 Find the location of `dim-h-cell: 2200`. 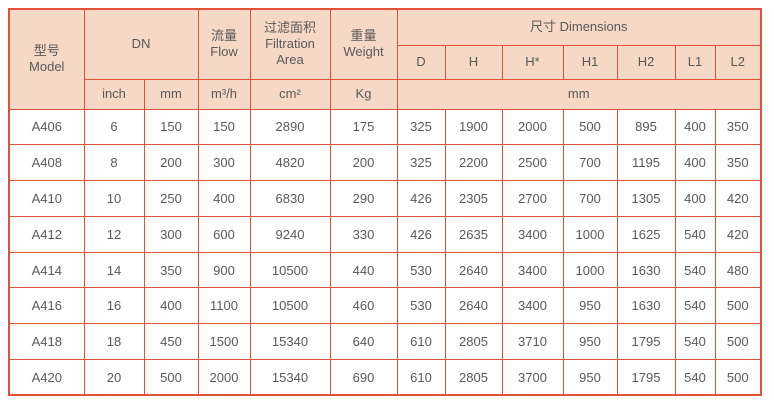

dim-h-cell: 2200 is located at coordinates (473, 163).